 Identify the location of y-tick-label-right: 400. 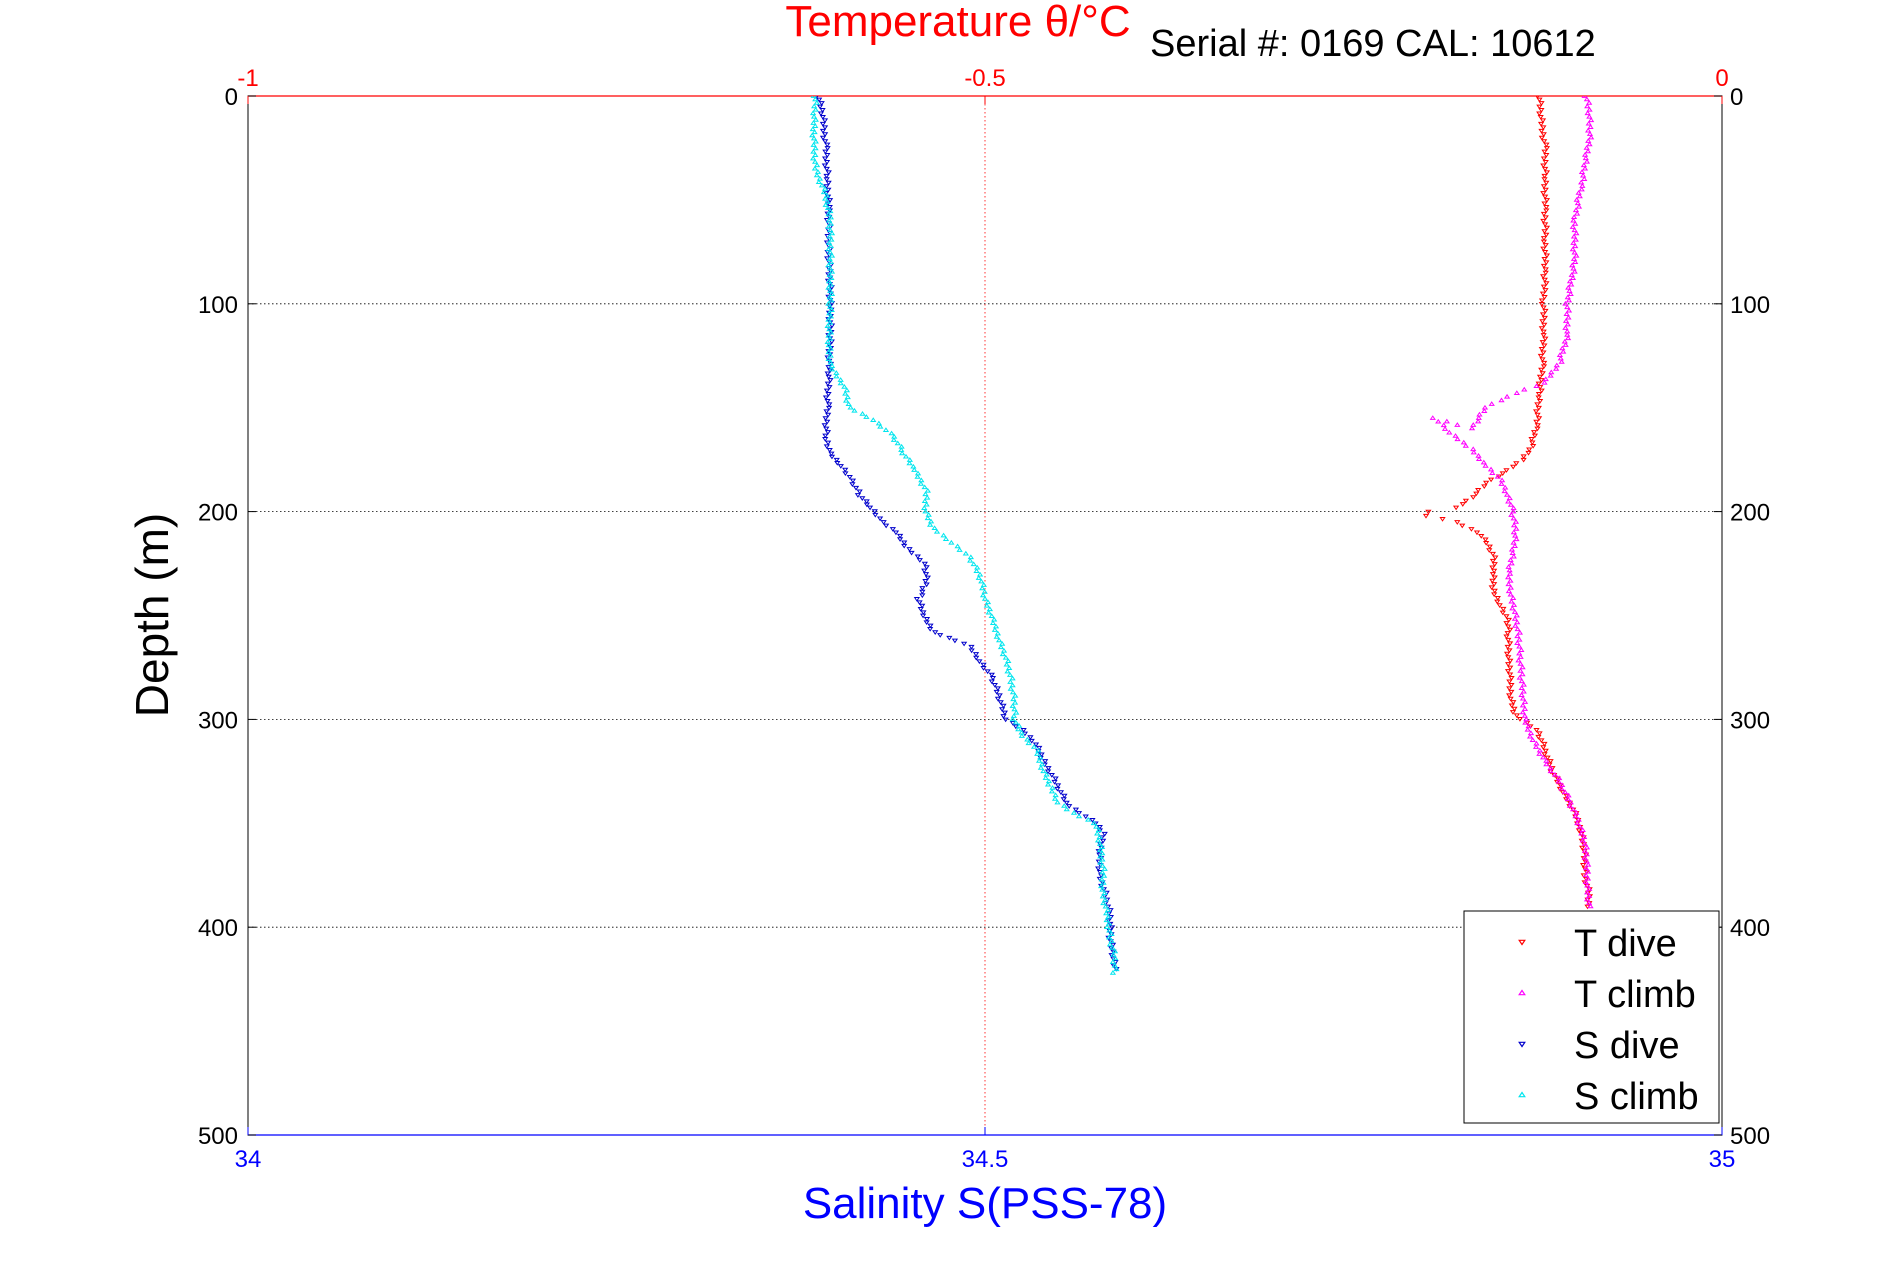
(1750, 928).